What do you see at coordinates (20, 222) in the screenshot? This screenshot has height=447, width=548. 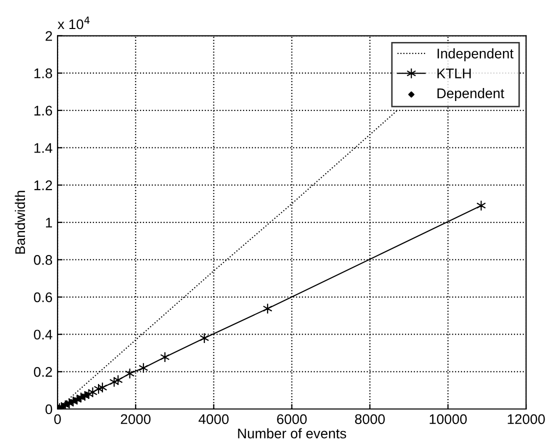 I see `y-axis-title: Bandwidth` at bounding box center [20, 222].